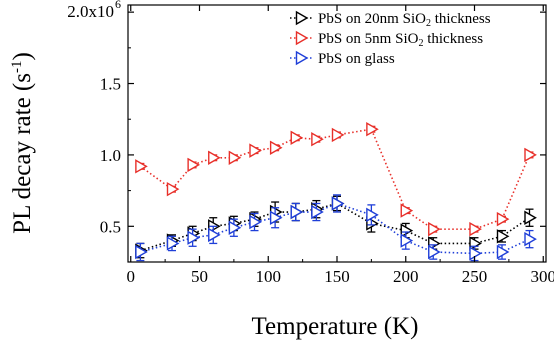  Describe the element at coordinates (199, 276) in the screenshot. I see `x-tick-label: 50` at that location.